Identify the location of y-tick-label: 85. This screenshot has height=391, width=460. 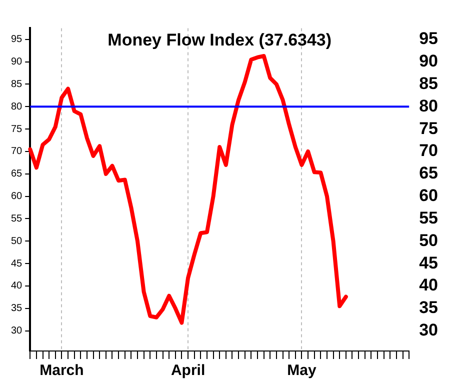
(428, 83).